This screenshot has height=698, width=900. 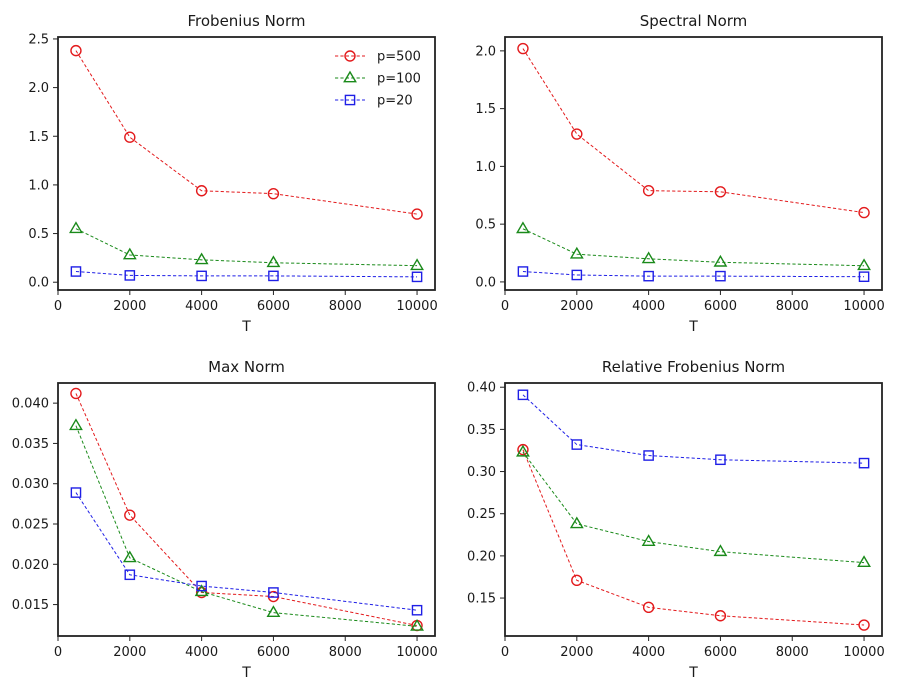 What do you see at coordinates (481, 430) in the screenshot?
I see `y-tick-label: 0.35` at bounding box center [481, 430].